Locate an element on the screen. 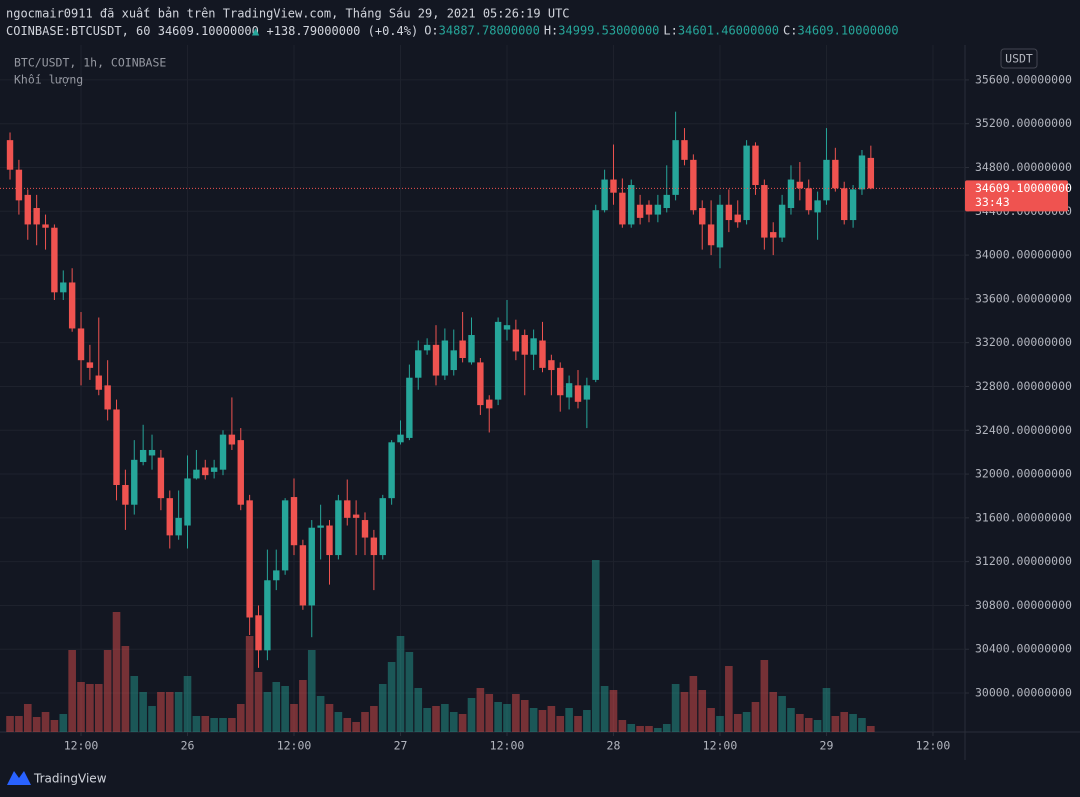 The height and width of the screenshot is (797, 1080). y-tick-label: 30000.00000000 is located at coordinates (1023, 693).